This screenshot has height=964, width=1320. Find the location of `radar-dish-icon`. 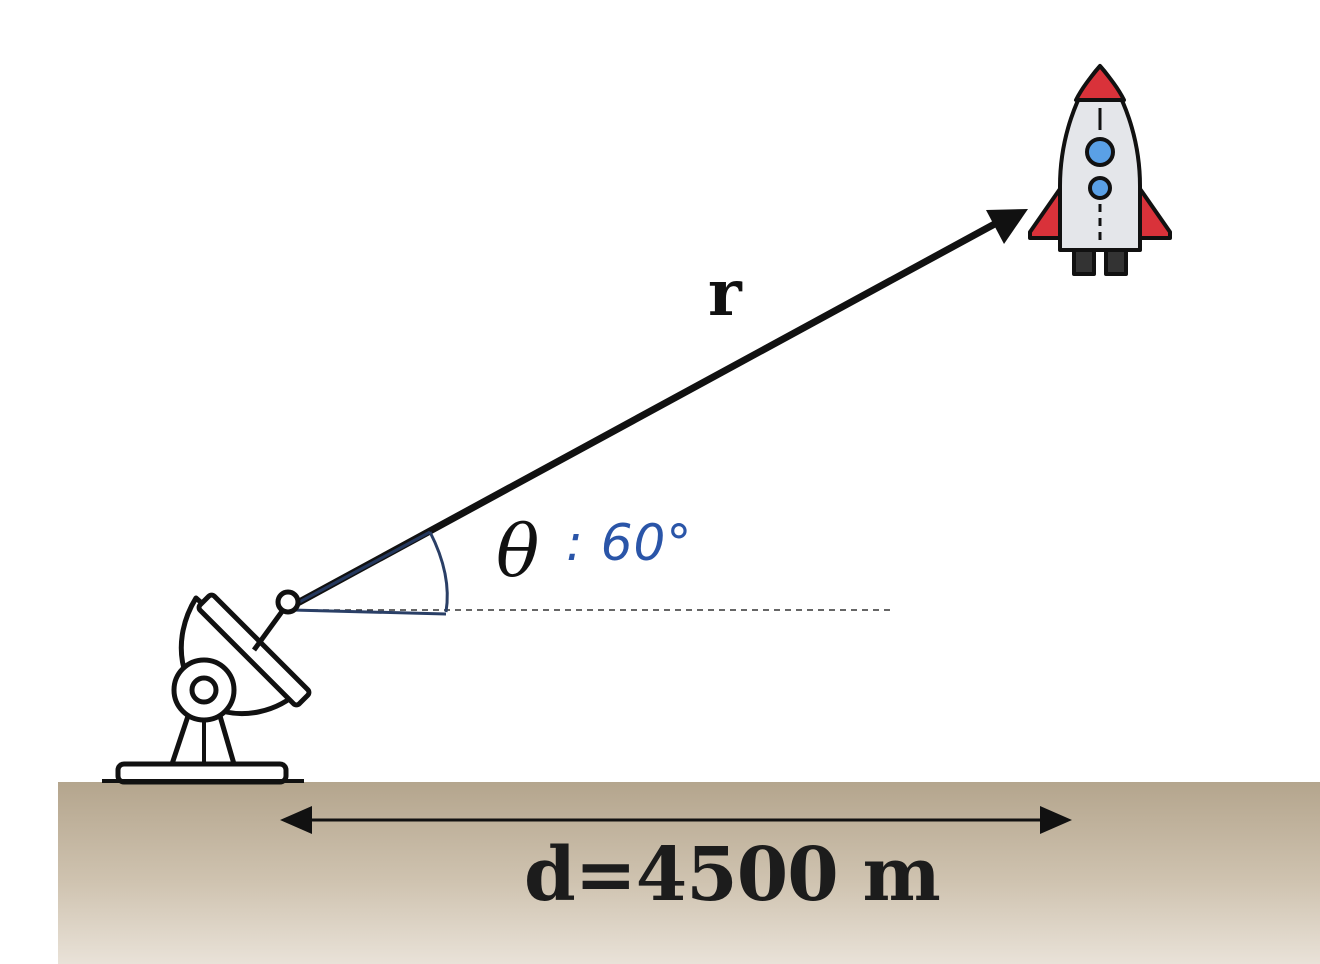

radar-dish-icon is located at coordinates (207, 687).